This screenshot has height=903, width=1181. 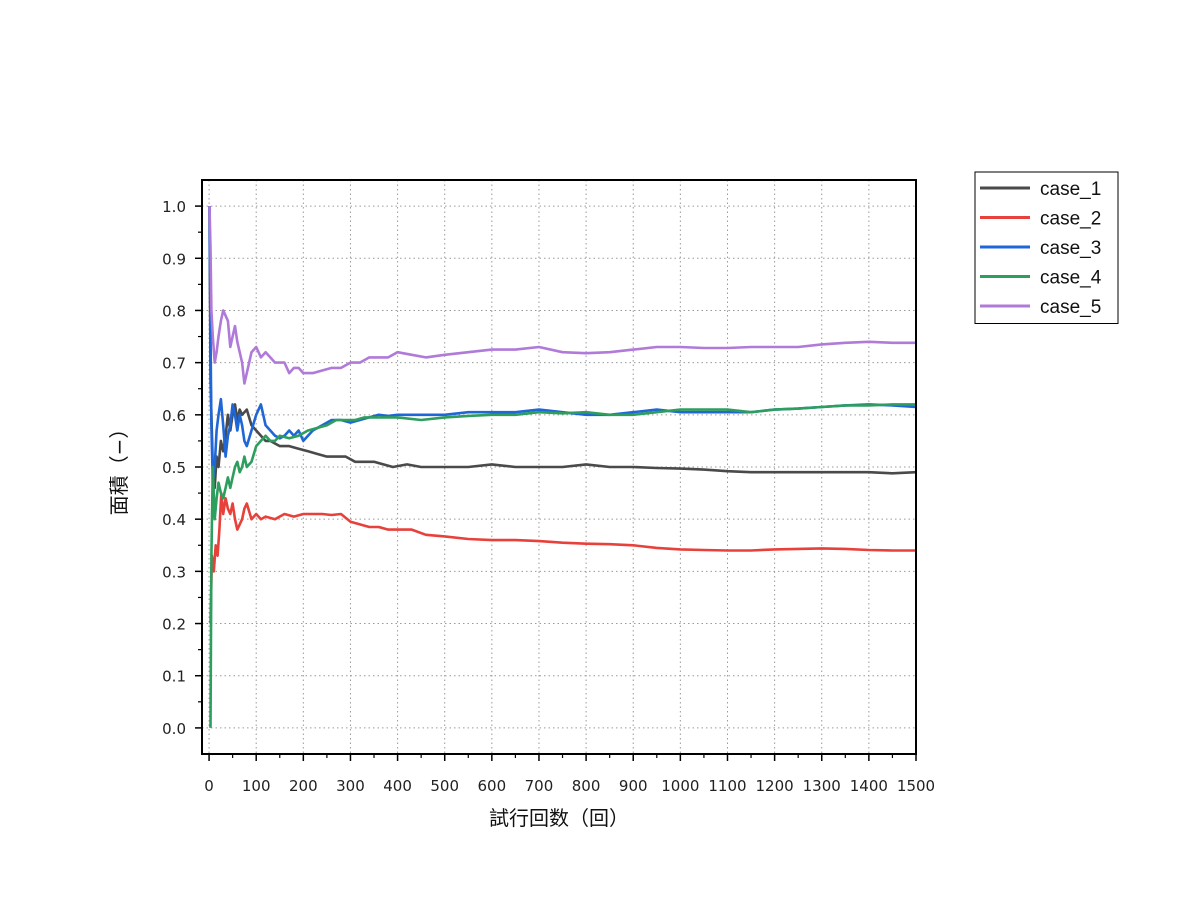 I want to click on x-tick-label: 1300, so click(x=822, y=786).